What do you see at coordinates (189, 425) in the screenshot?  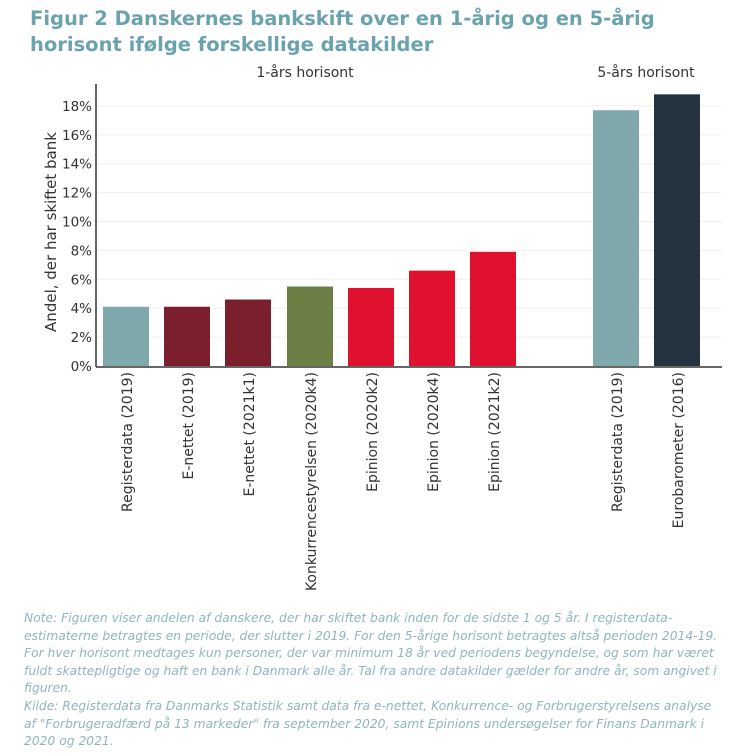 I see `x-tick-label: E-nettet (2019)` at bounding box center [189, 425].